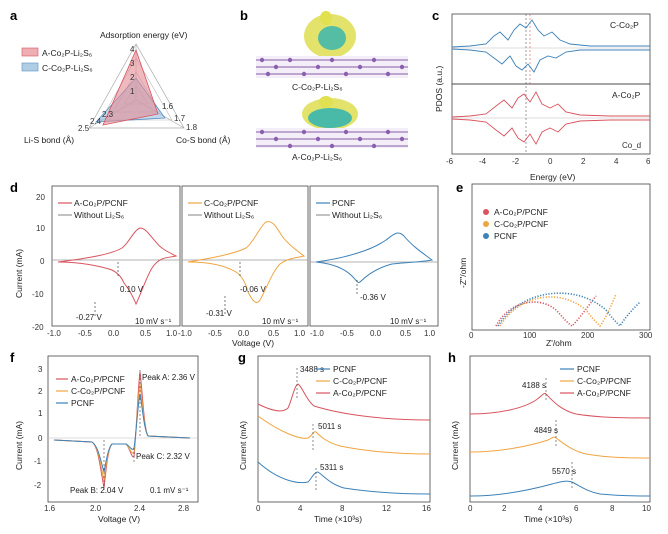 Image resolution: width=668 pixels, height=534 pixels. What do you see at coordinates (631, 145) in the screenshot?
I see `label-co-d: Co_d` at bounding box center [631, 145].